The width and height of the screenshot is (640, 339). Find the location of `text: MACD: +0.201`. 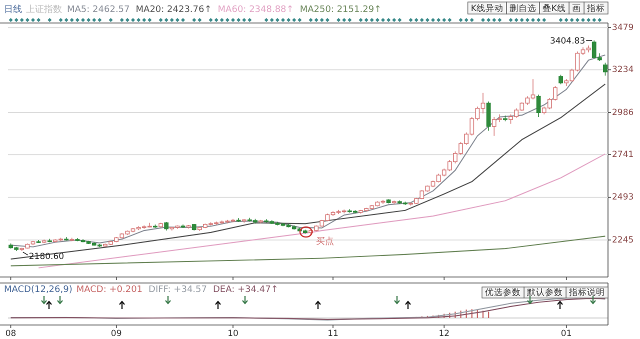

text: MACD: +0.201 is located at coordinates (109, 290).